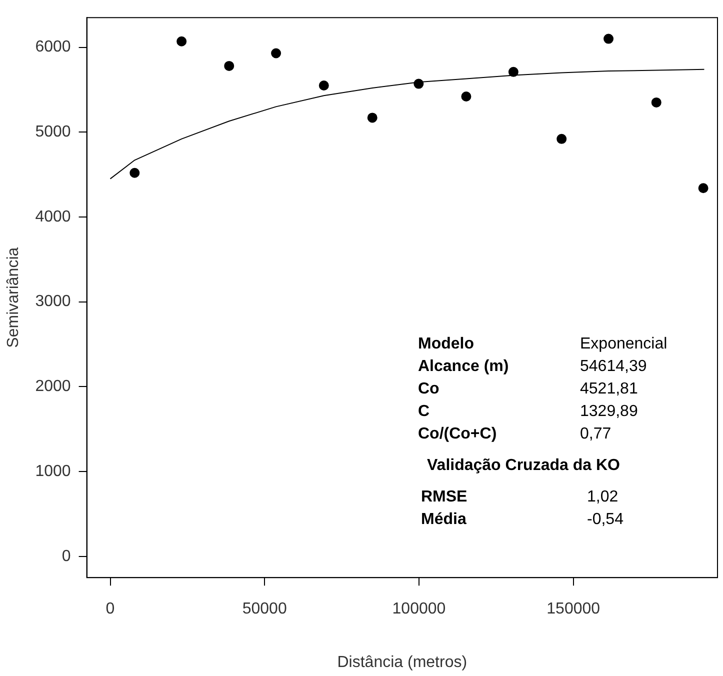  What do you see at coordinates (523, 465) in the screenshot?
I see `annotation: Validação Cruzada da KO` at bounding box center [523, 465].